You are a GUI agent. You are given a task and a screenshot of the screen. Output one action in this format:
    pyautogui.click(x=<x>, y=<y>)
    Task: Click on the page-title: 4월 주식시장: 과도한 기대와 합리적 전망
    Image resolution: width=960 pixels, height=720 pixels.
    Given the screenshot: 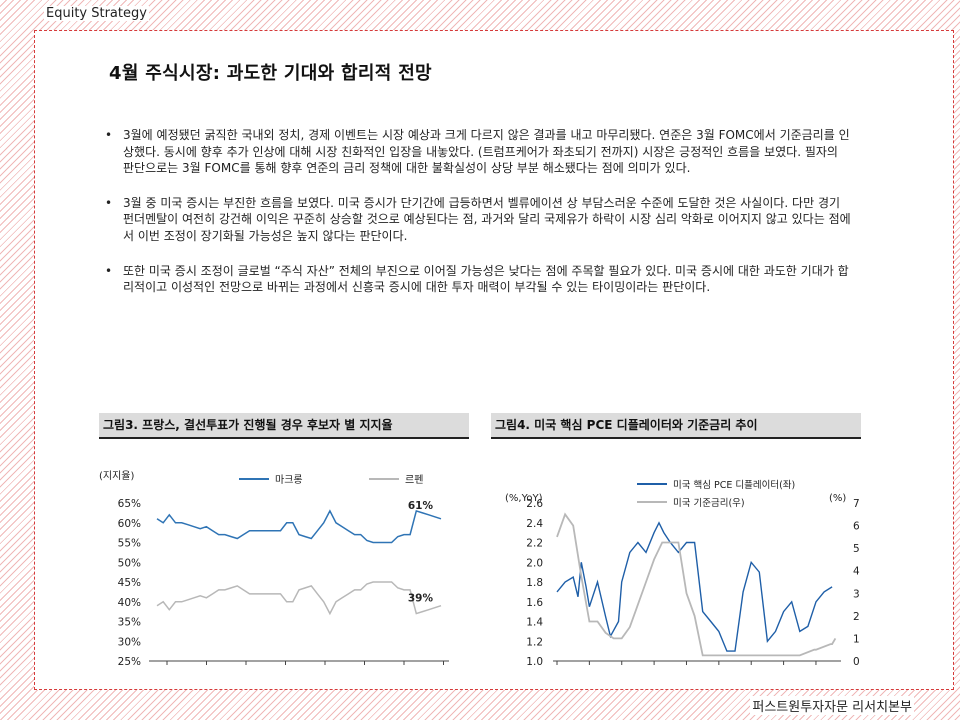 What is the action you would take?
    pyautogui.click(x=270, y=73)
    